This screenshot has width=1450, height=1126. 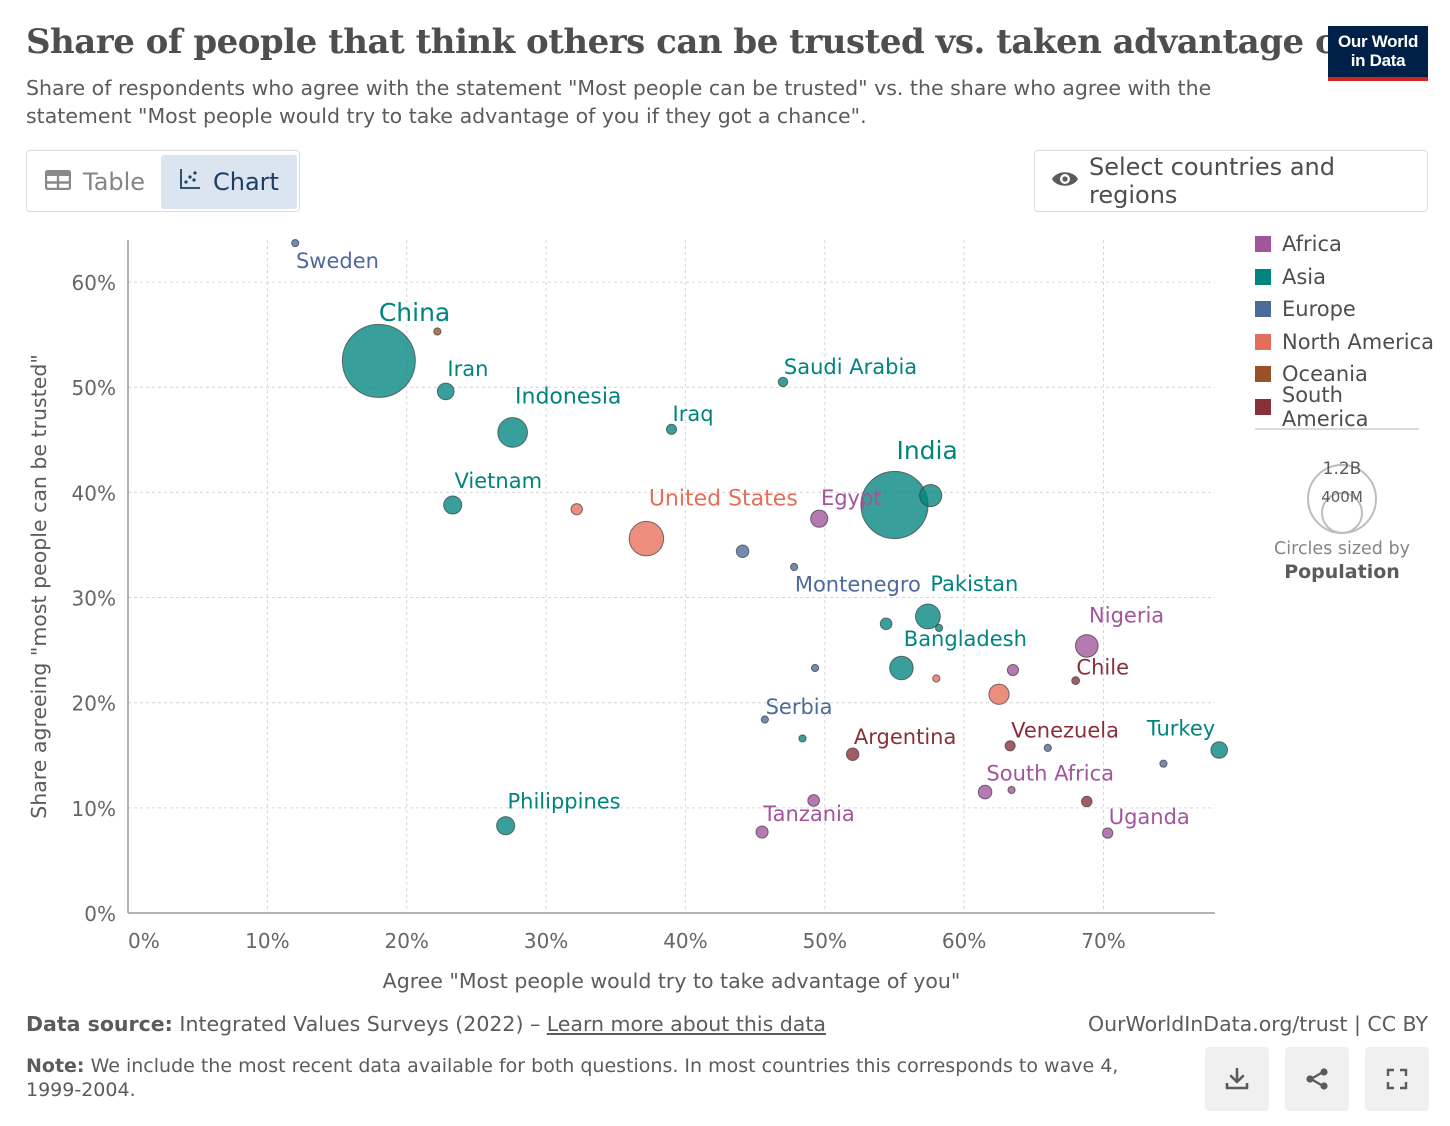 I want to click on point-label: Iran, so click(x=467, y=369).